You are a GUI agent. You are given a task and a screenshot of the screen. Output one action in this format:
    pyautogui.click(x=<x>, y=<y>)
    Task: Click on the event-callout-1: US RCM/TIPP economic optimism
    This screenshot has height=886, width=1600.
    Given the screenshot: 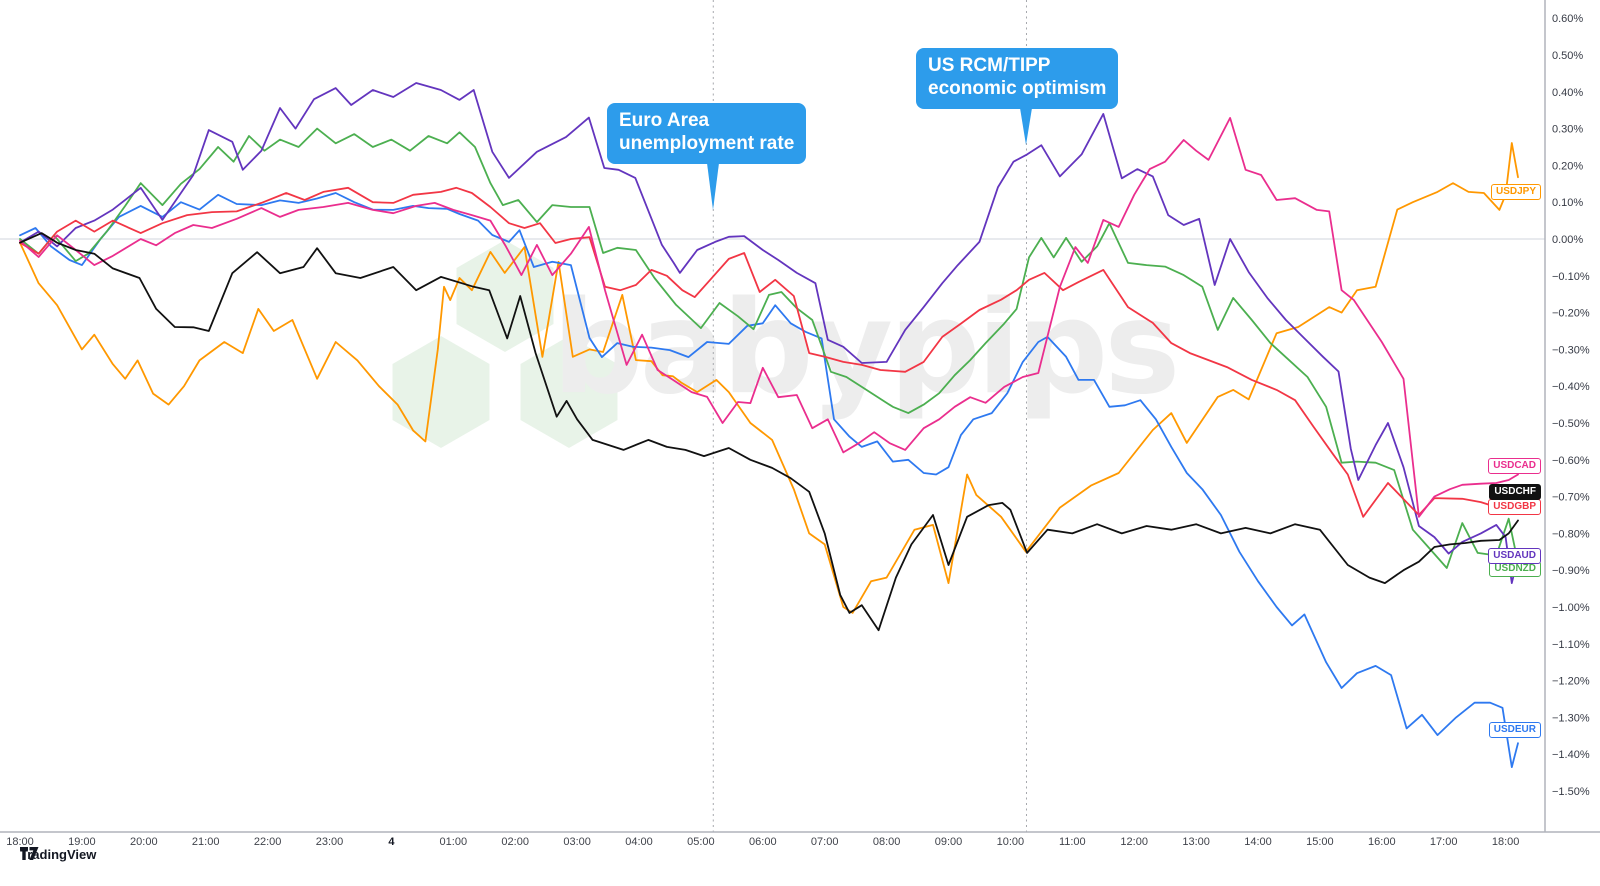 What is the action you would take?
    pyautogui.click(x=1017, y=96)
    